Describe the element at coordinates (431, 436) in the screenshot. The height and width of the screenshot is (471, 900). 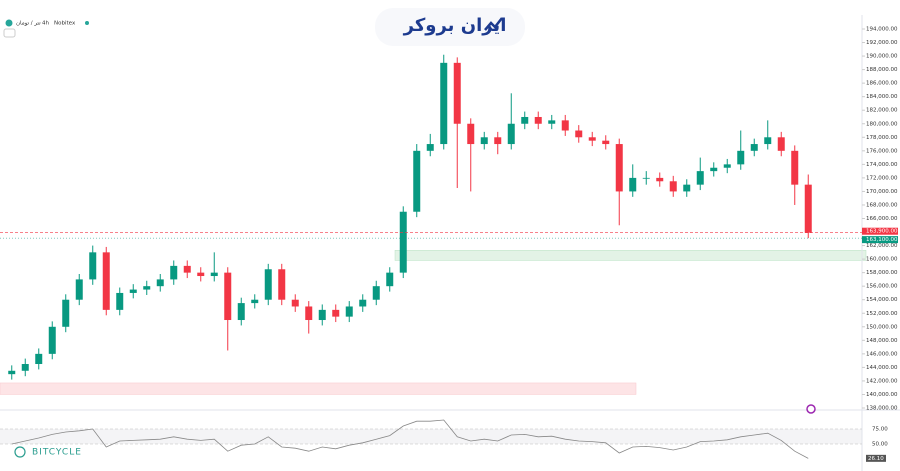
I see `rsi-band` at that location.